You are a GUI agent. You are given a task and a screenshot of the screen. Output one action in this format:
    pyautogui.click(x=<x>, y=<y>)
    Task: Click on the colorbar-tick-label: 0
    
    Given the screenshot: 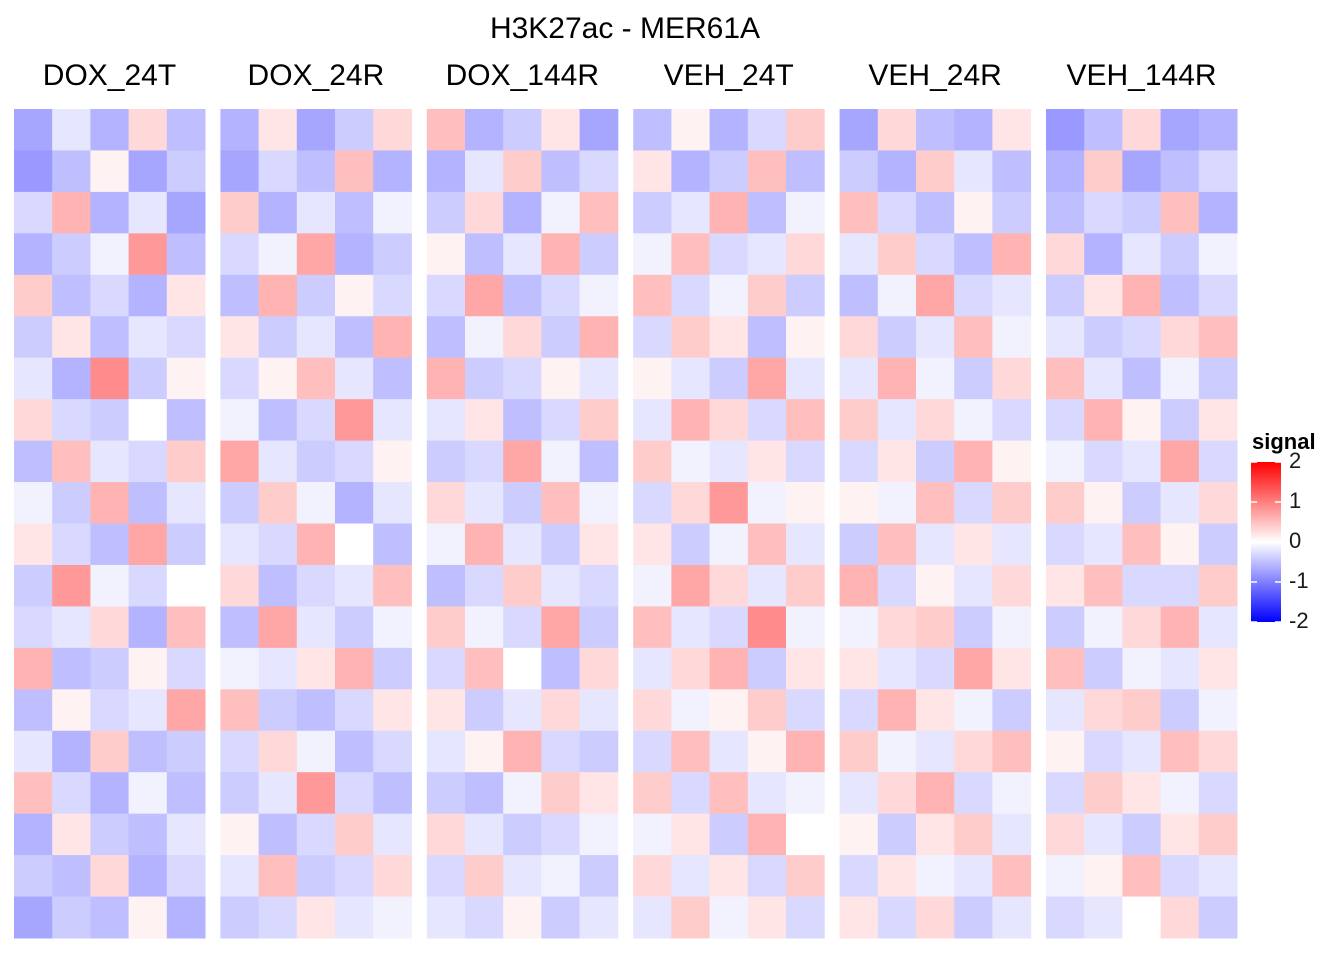 What is the action you would take?
    pyautogui.click(x=1295, y=540)
    